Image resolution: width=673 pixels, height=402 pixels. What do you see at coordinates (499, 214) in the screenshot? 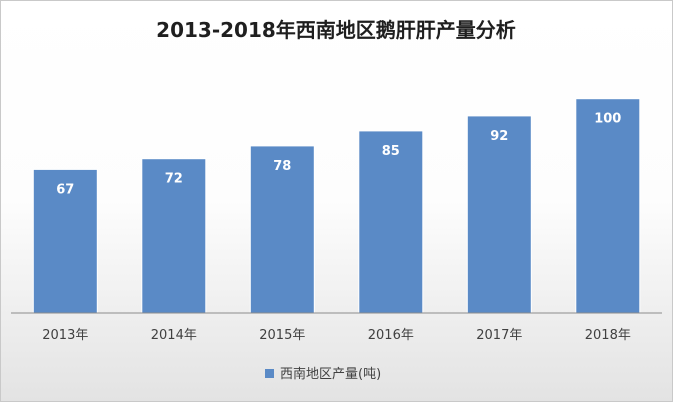
I see `bar-2017年` at bounding box center [499, 214].